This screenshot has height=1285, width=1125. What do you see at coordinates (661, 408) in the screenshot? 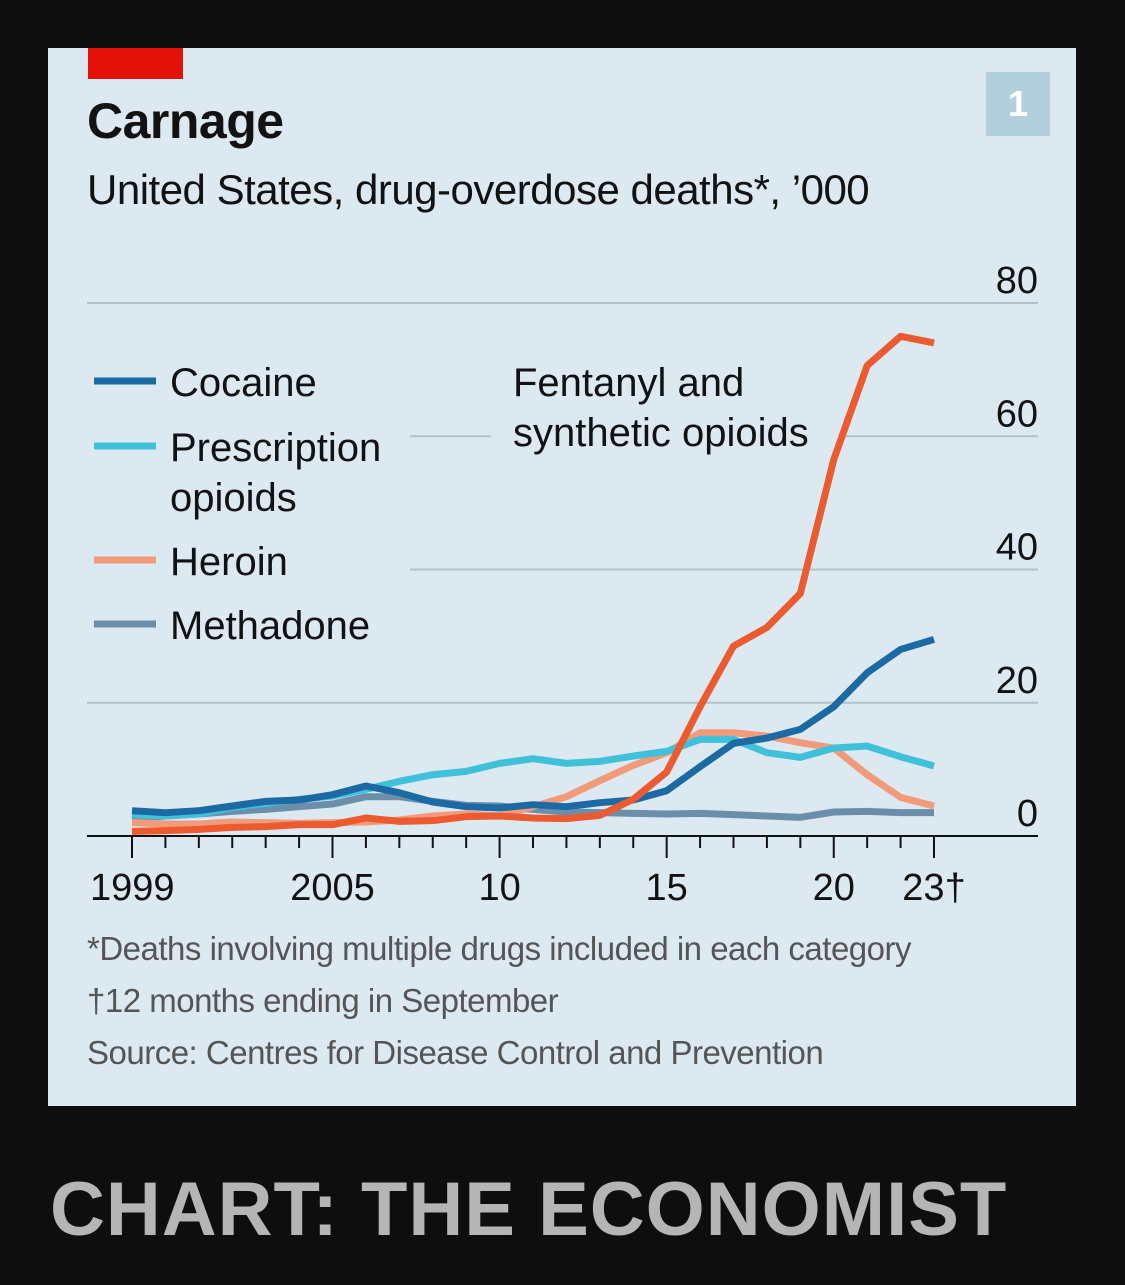
I see `fentanyl-annotation: Fentanyl and synthetic opioids` at bounding box center [661, 408].